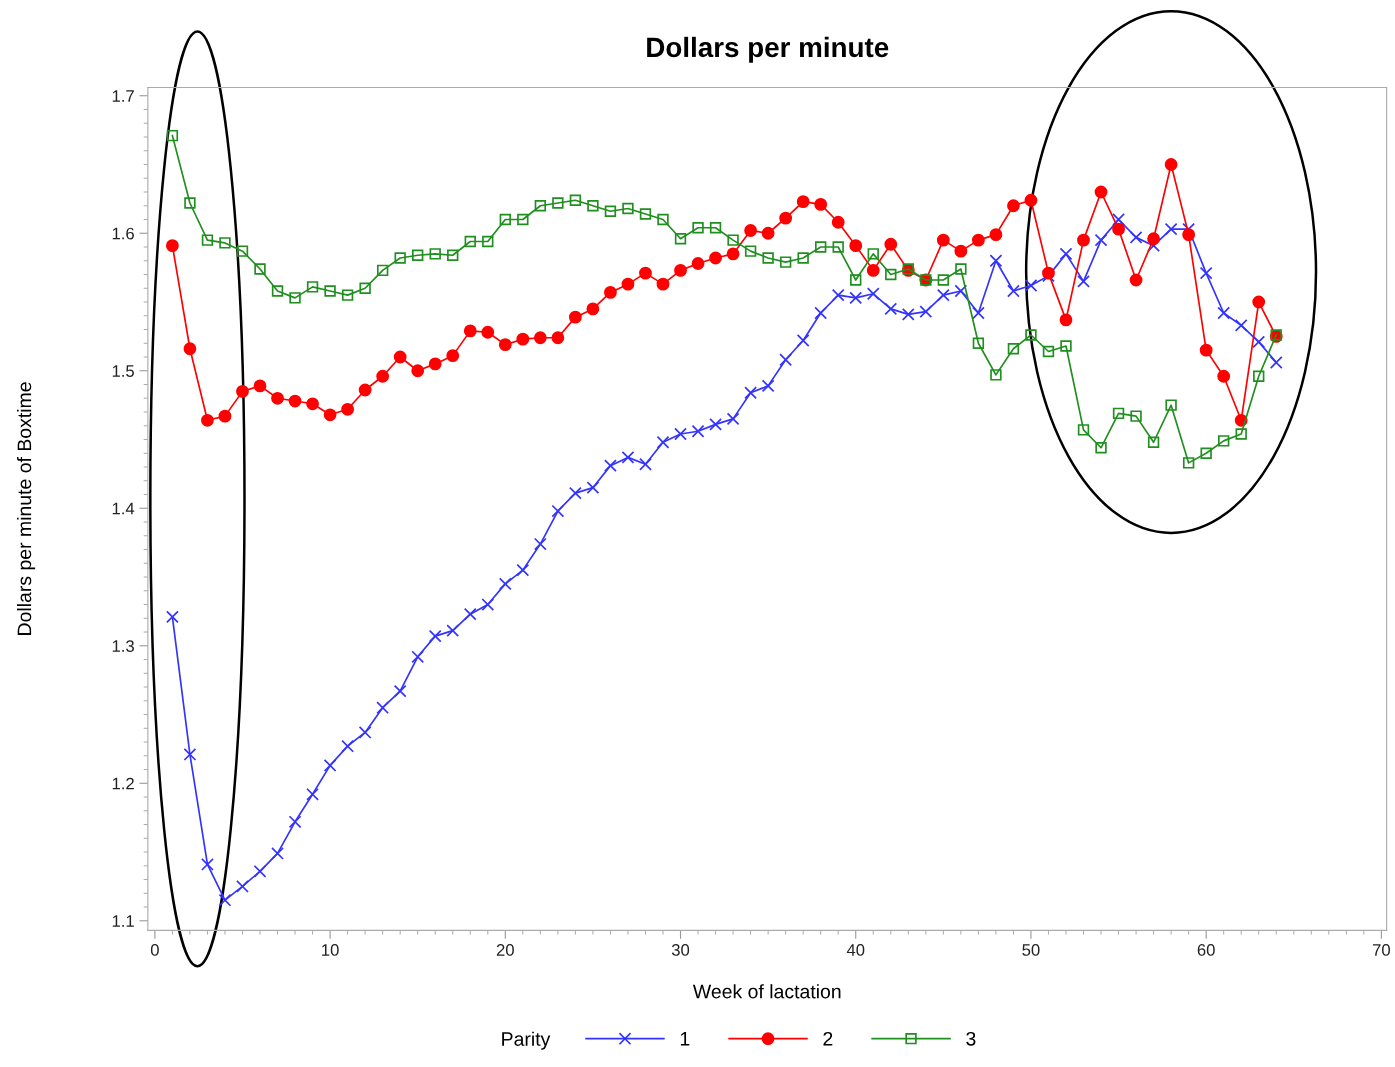 This screenshot has height=1067, width=1395. What do you see at coordinates (828, 1038) in the screenshot?
I see `legend-label: 2` at bounding box center [828, 1038].